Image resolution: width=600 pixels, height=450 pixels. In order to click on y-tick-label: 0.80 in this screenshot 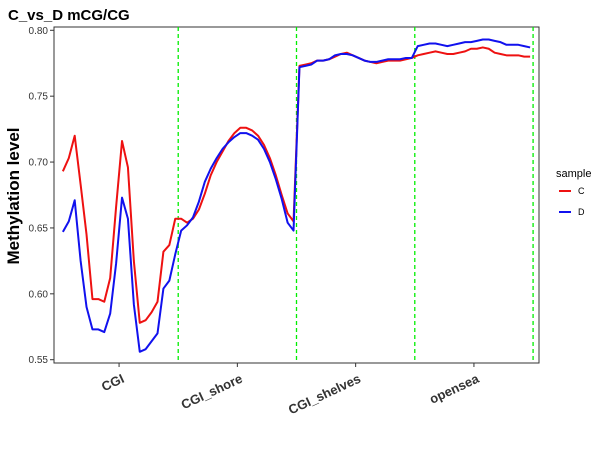, I will do `click(39, 31)`.